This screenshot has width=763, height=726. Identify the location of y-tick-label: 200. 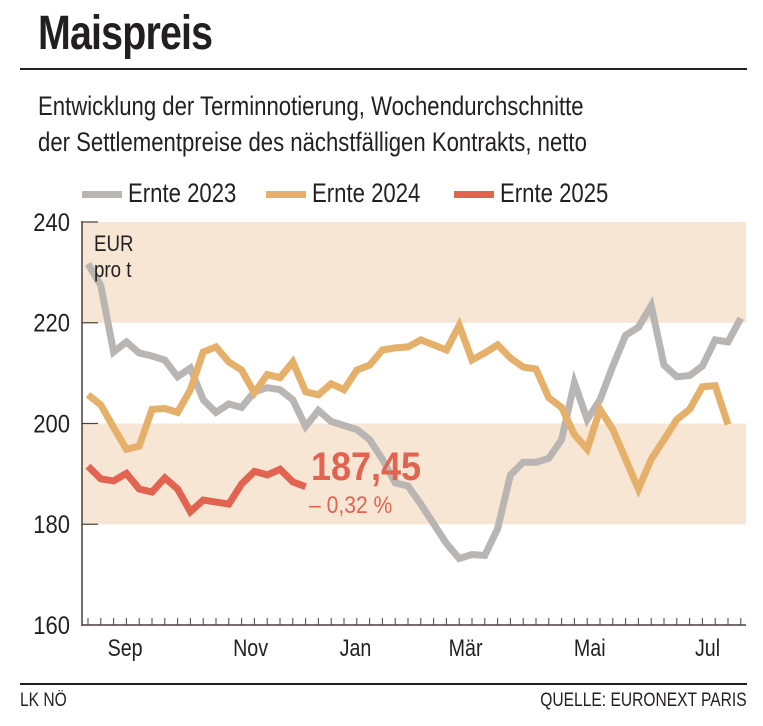
(51, 424).